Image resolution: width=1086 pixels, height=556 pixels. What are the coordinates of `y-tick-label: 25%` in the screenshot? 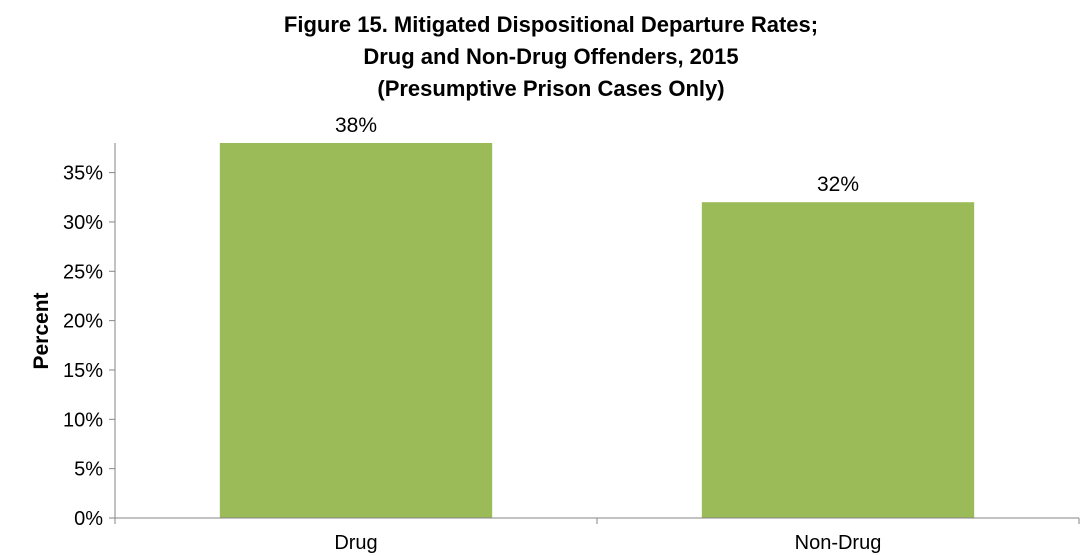 It's located at (83, 272).